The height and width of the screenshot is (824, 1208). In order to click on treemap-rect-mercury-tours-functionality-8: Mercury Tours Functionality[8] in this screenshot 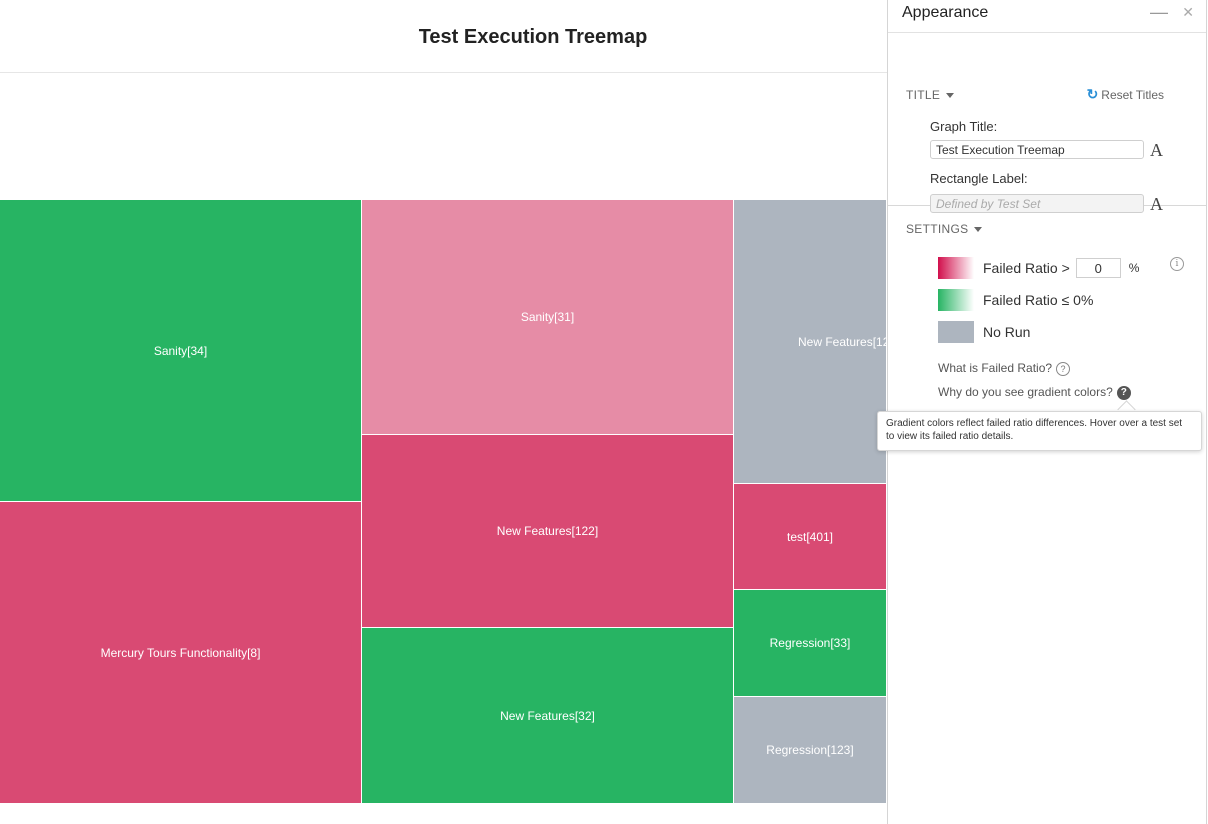, I will do `click(181, 653)`.